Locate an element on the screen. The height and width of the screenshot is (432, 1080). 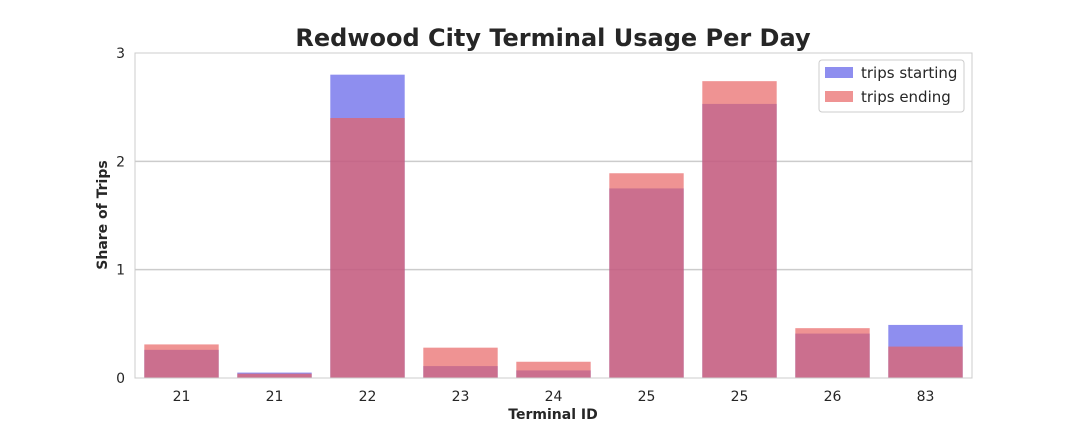
x-tick-labels: 21 21 22 23 24 25 25 26 83 is located at coordinates (554, 397).